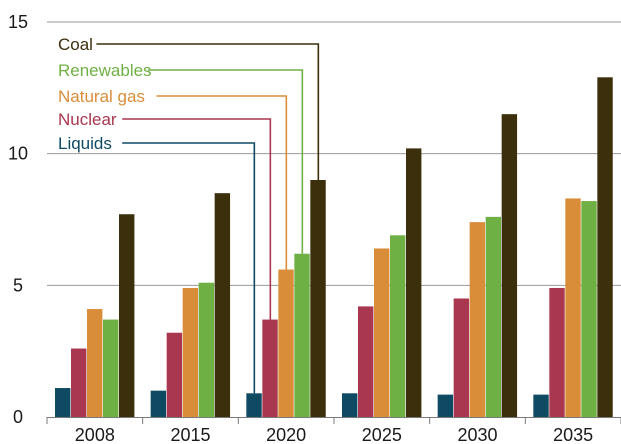 The width and height of the screenshot is (621, 444). I want to click on bar-renewables-2008, so click(111, 368).